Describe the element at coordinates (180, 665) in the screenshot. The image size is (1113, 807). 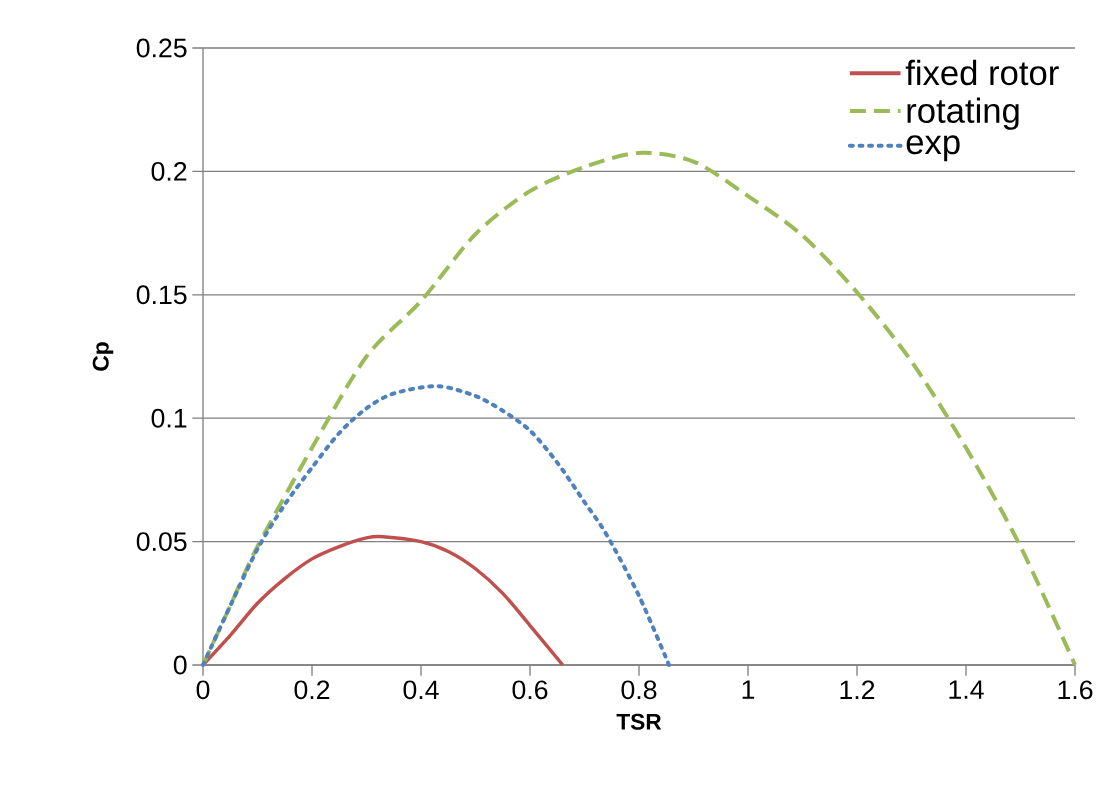
I see `y-tick-label: 0` at that location.